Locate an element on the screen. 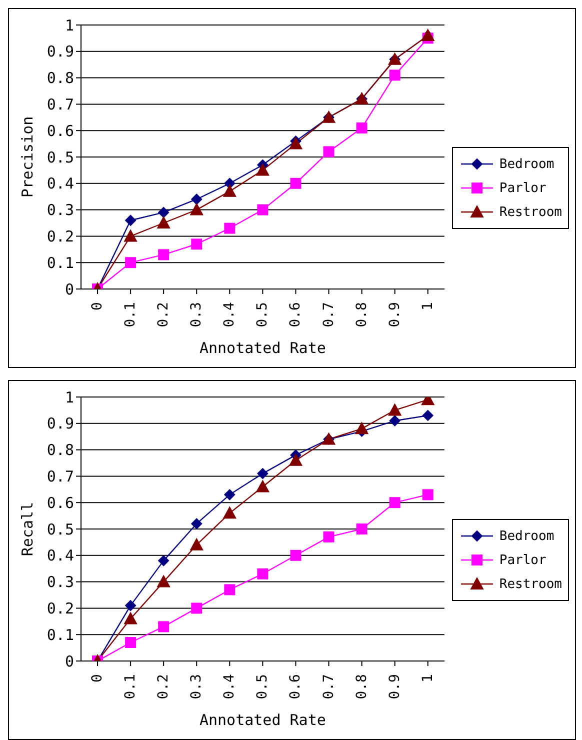 The width and height of the screenshot is (582, 740). y-axis-title: Recall is located at coordinates (27, 529).